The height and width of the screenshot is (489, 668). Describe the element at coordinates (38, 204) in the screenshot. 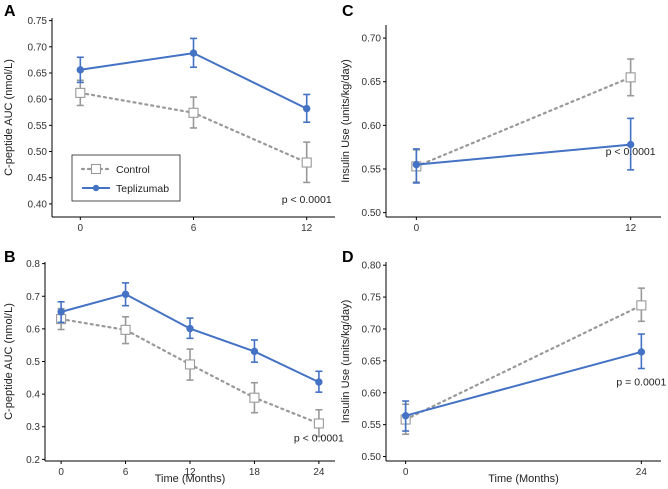

I see `y-tick-label: 0.40` at that location.